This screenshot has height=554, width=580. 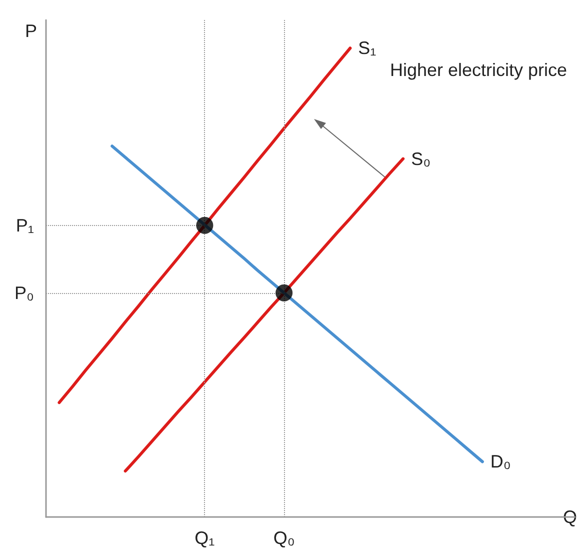 I want to click on series-label: S₀, so click(x=421, y=158).